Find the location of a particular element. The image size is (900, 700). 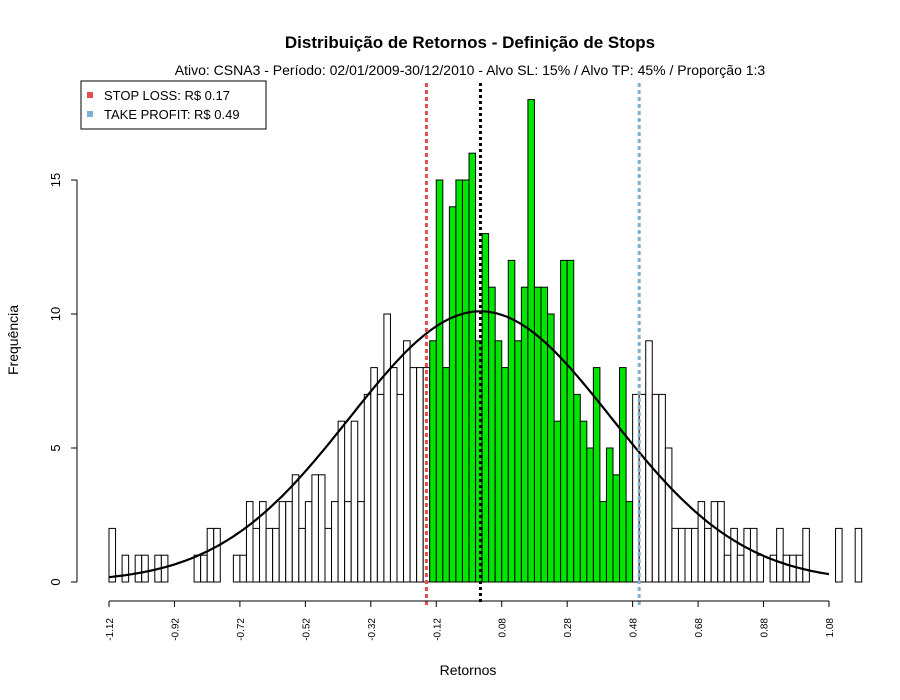

y-axis: 0 5 10 15 is located at coordinates (63, 379).